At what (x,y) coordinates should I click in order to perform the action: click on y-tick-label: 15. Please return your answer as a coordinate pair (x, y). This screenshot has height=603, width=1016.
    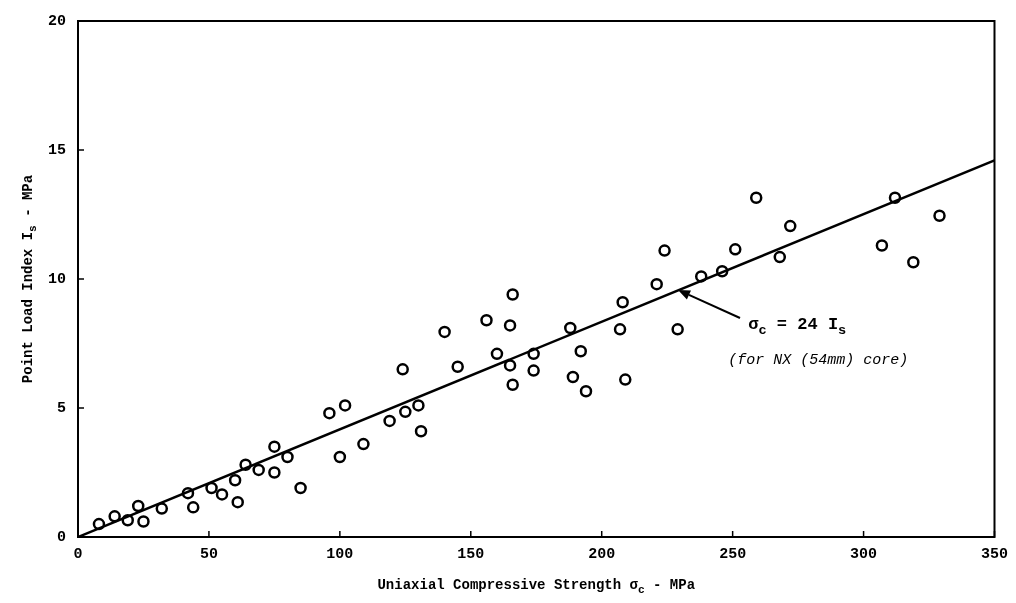
    Looking at the image, I should click on (56, 150).